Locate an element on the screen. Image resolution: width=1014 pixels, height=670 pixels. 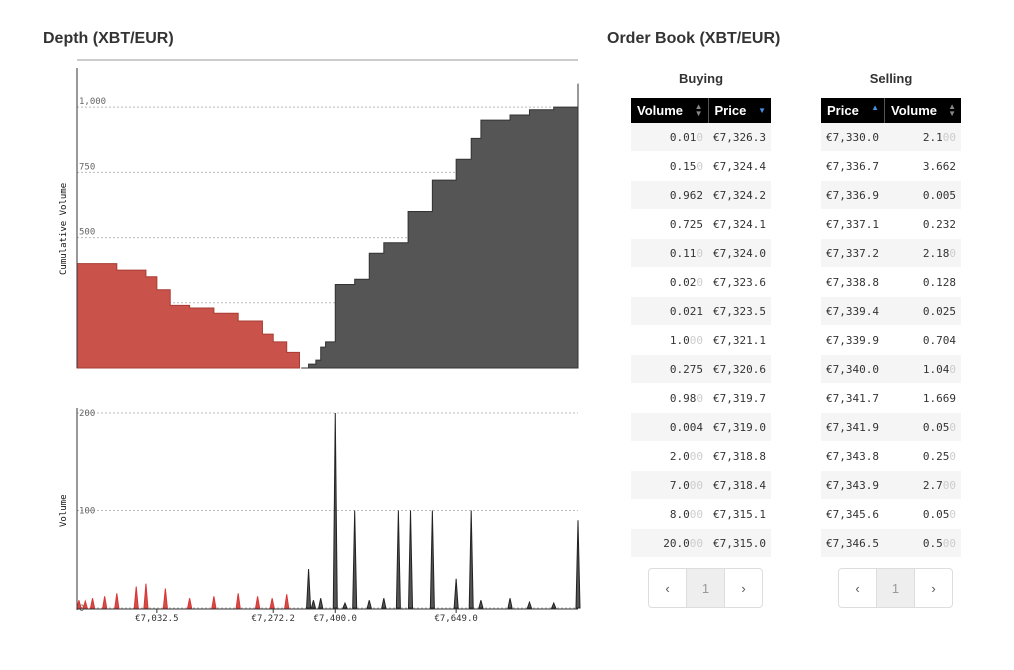
ask-depth-area is located at coordinates (440, 226).